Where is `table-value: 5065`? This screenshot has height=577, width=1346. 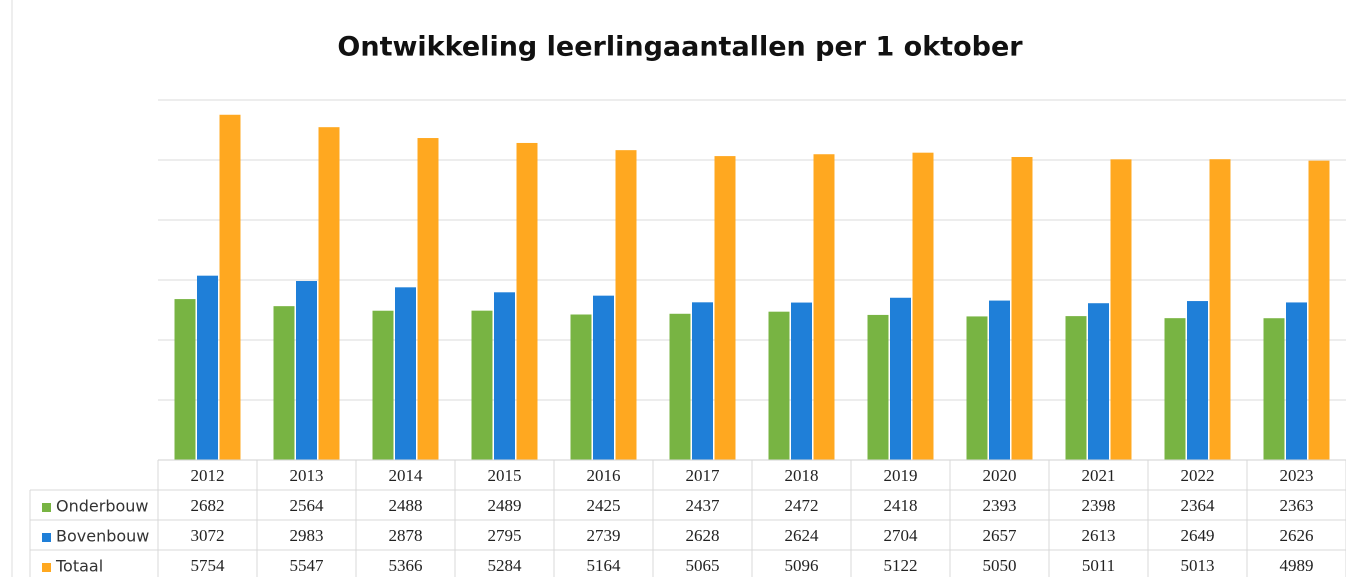 table-value: 5065 is located at coordinates (703, 565).